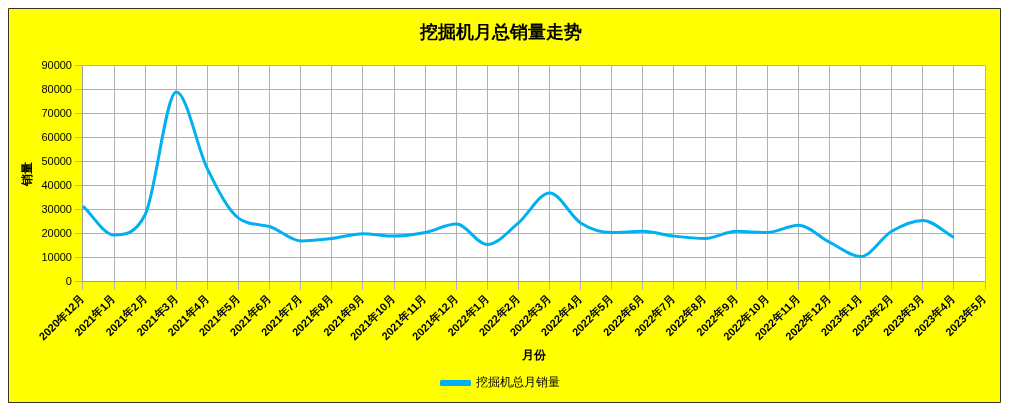  What do you see at coordinates (56, 64) in the screenshot?
I see `y-tick-label: 90000` at bounding box center [56, 64].